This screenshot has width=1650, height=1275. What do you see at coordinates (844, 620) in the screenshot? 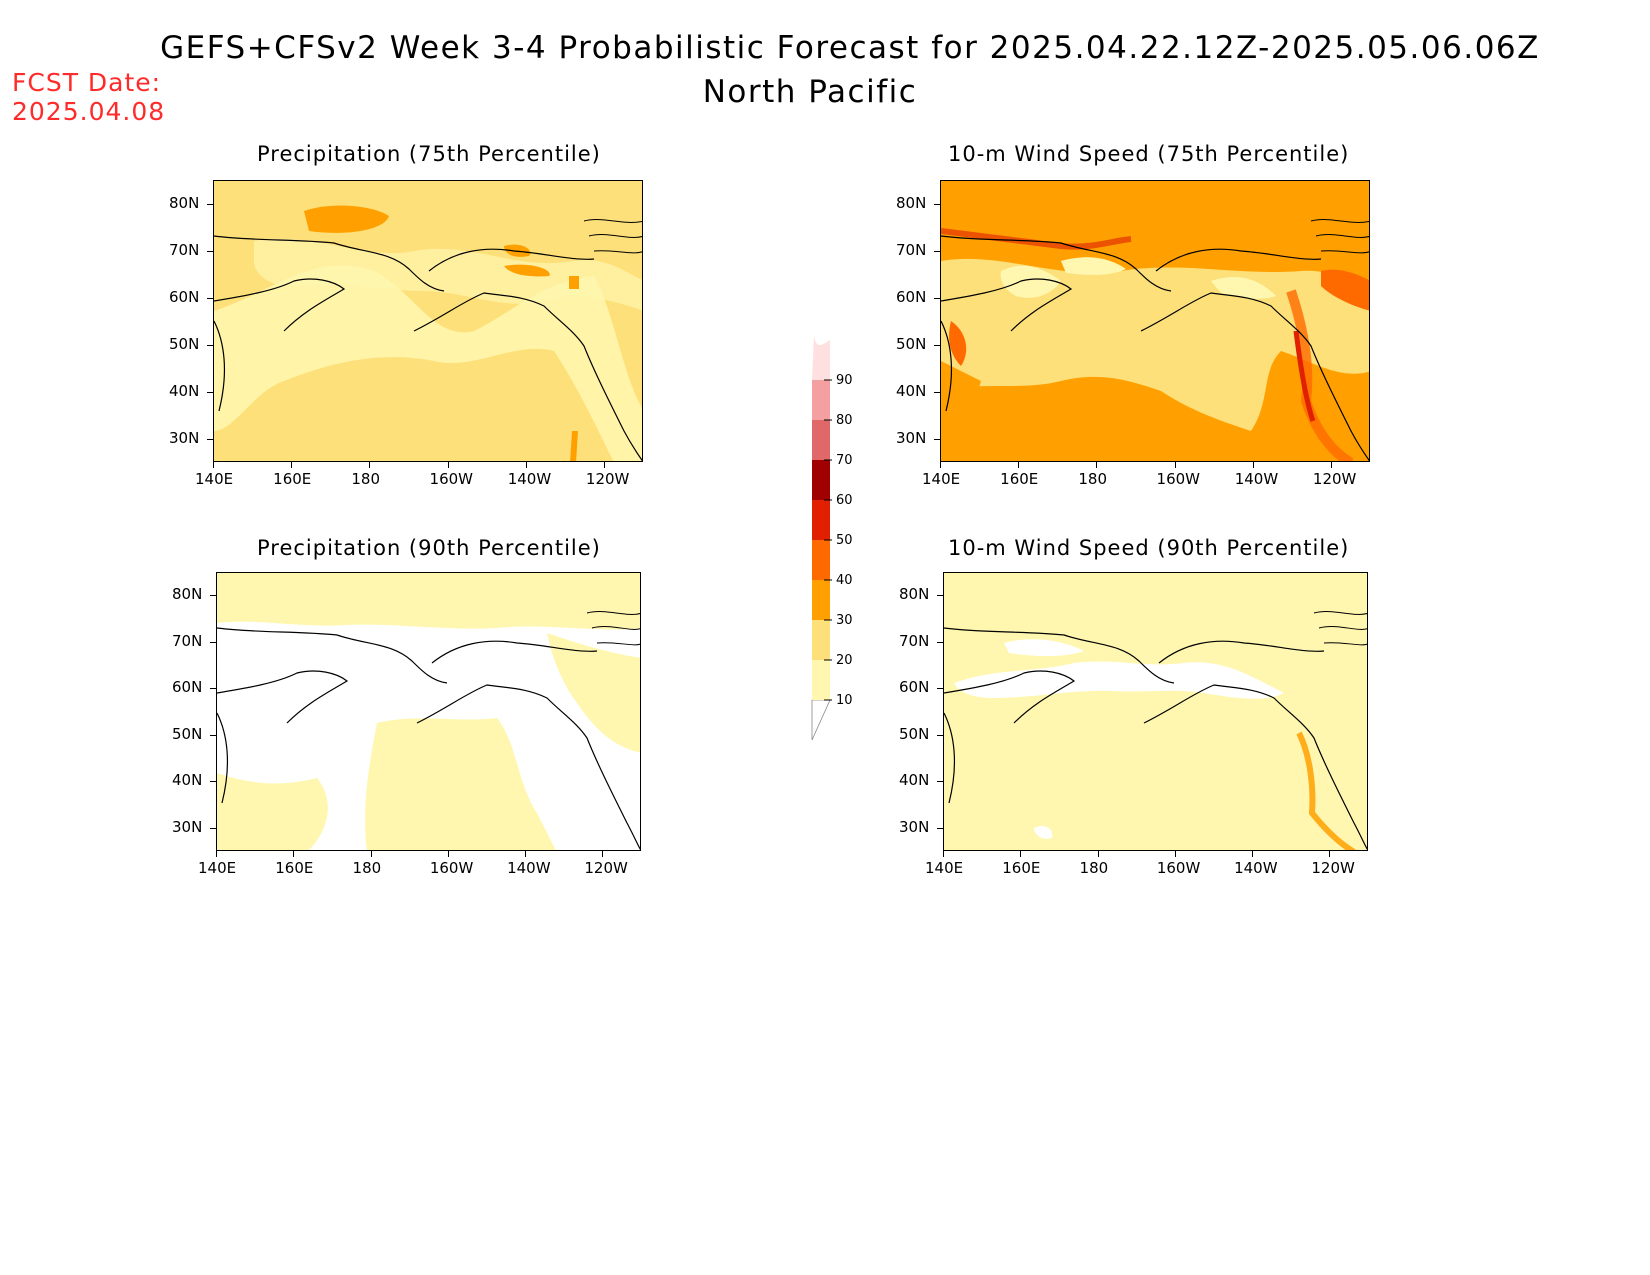
I see `colorbar-label: 30` at bounding box center [844, 620].